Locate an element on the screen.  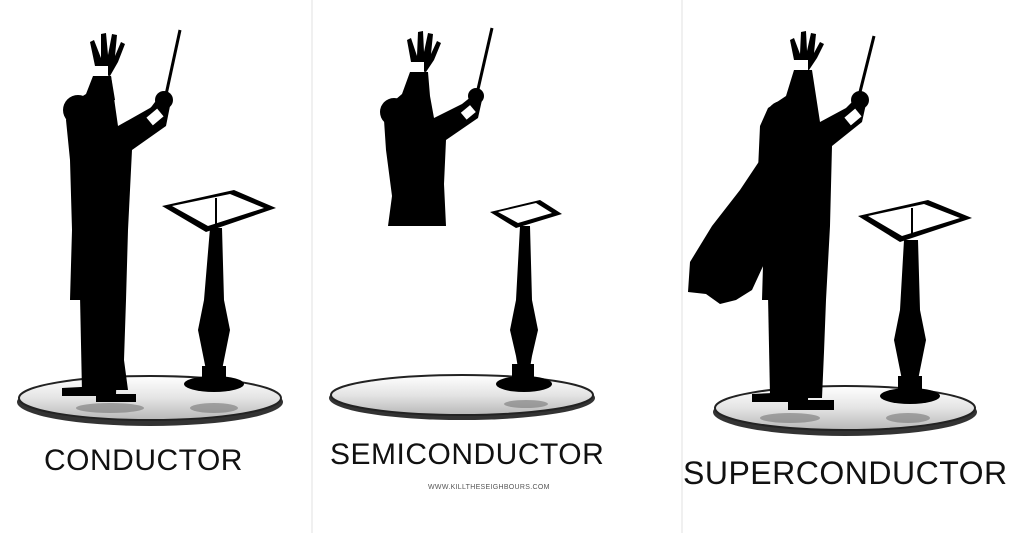
caption-conductor: CONDUCTOR is located at coordinates (143, 460).